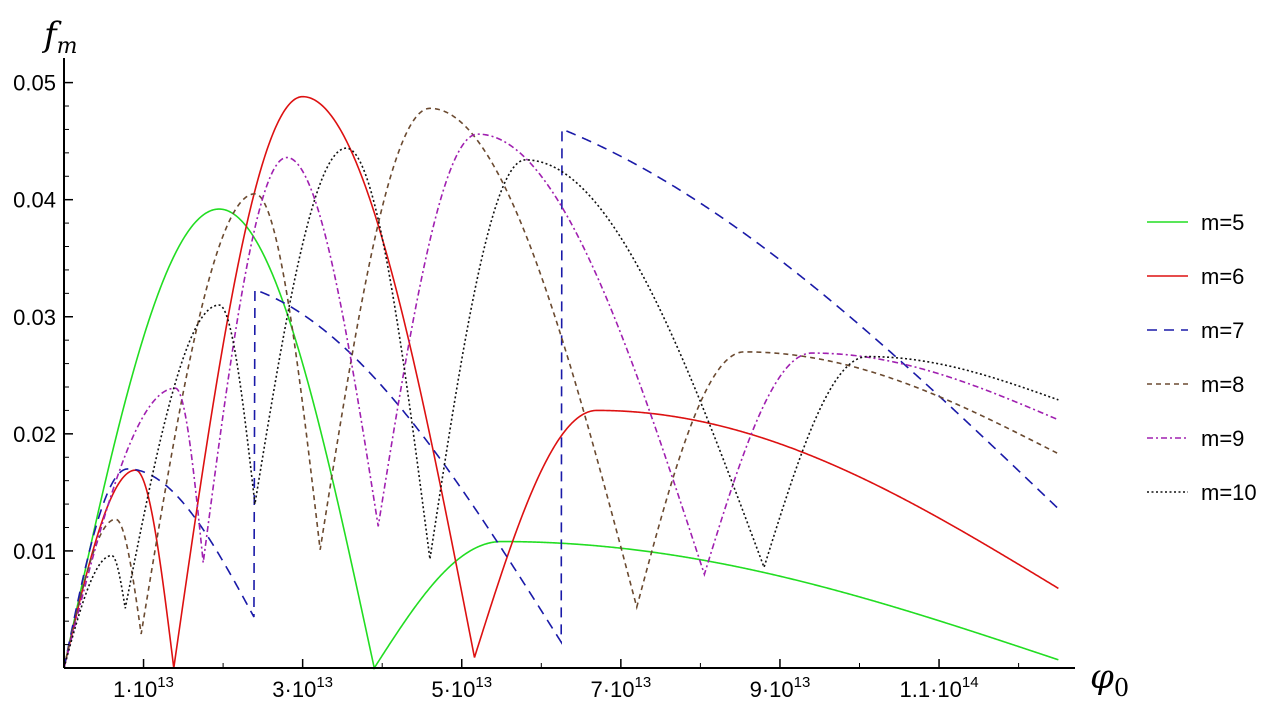 Image resolution: width=1286 pixels, height=712 pixels. I want to click on y-axis-title: fm, so click(59, 37).